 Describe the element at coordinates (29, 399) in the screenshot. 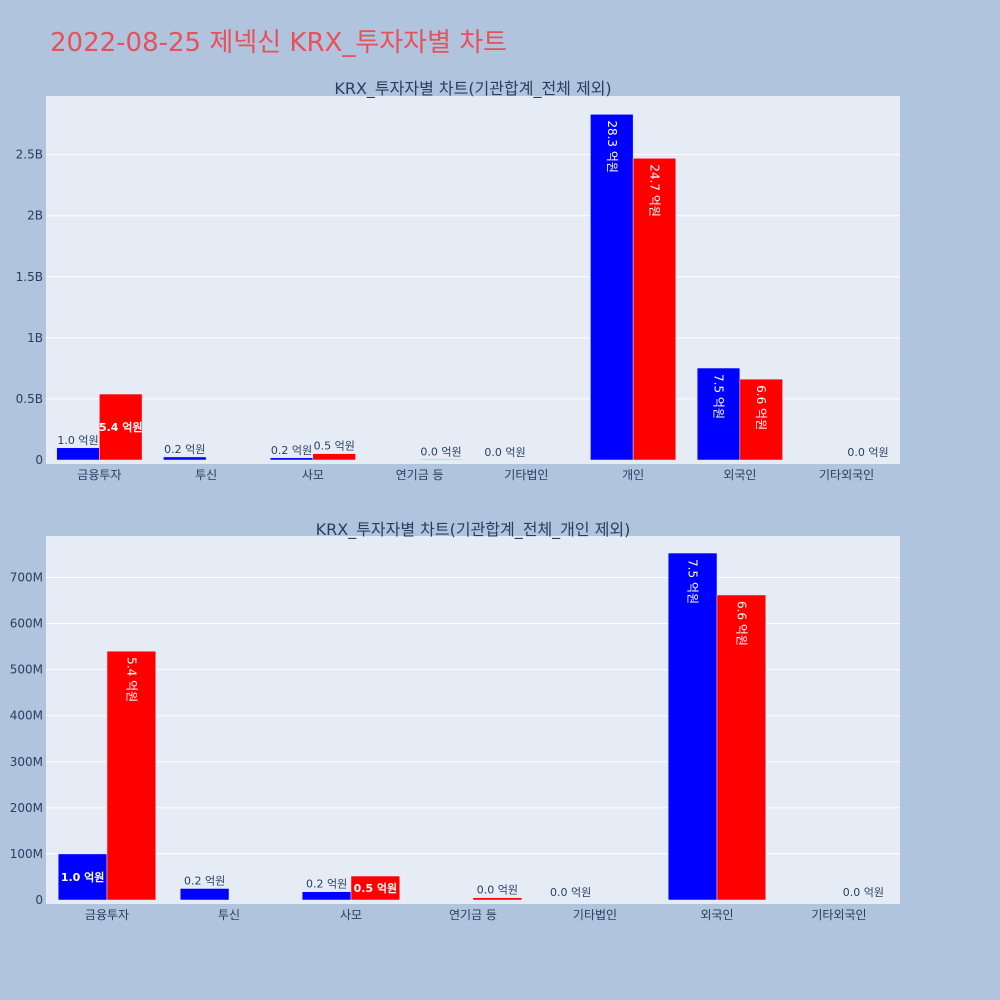

I see `y-tick-label: 0.5B` at that location.